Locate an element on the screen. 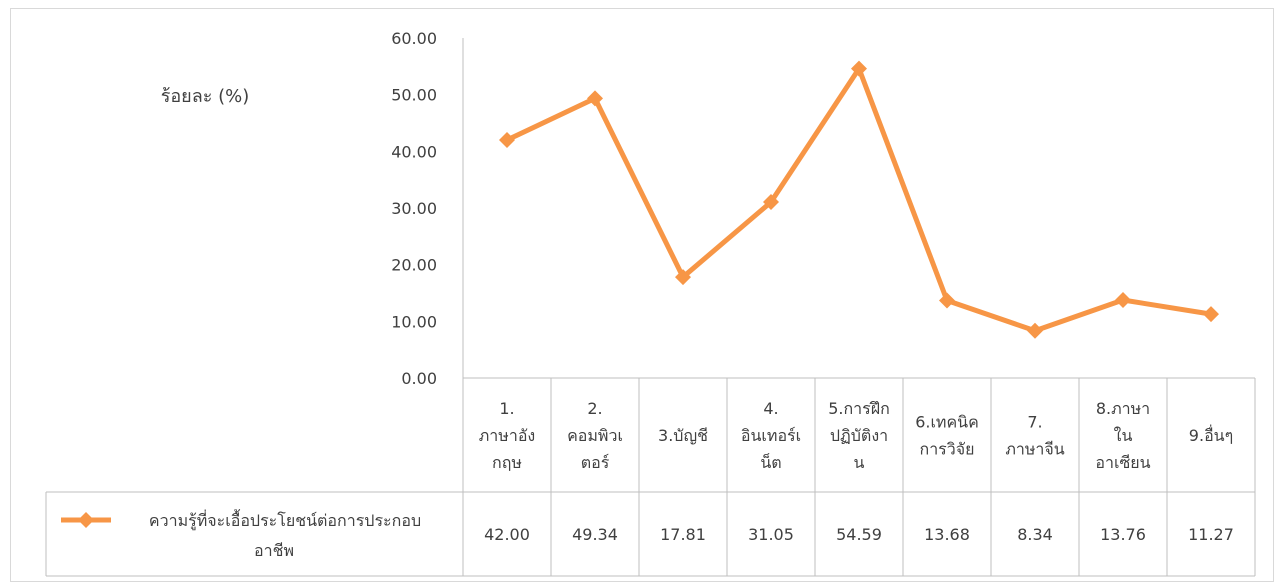 The height and width of the screenshot is (586, 1281). data-table-value: 8.34 is located at coordinates (1035, 534).